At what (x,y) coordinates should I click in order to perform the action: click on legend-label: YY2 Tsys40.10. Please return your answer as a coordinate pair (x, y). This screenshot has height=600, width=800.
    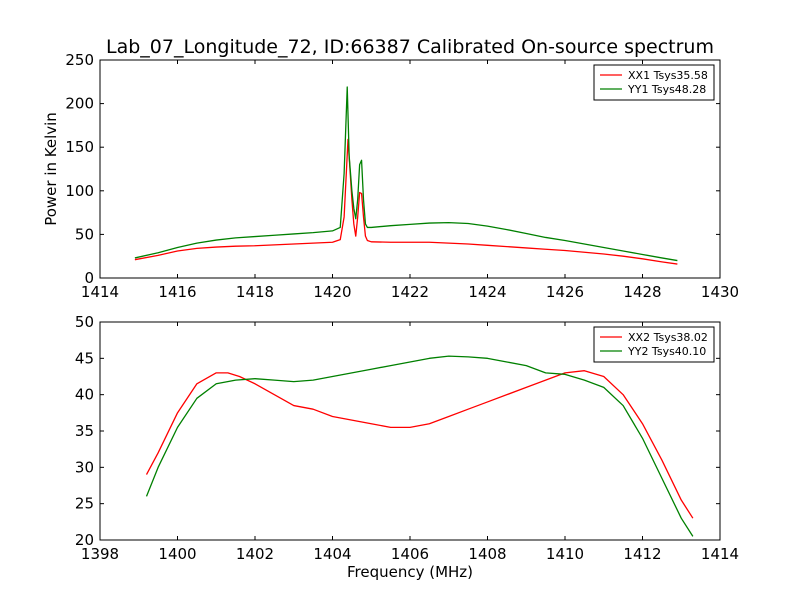
    Looking at the image, I should click on (666, 351).